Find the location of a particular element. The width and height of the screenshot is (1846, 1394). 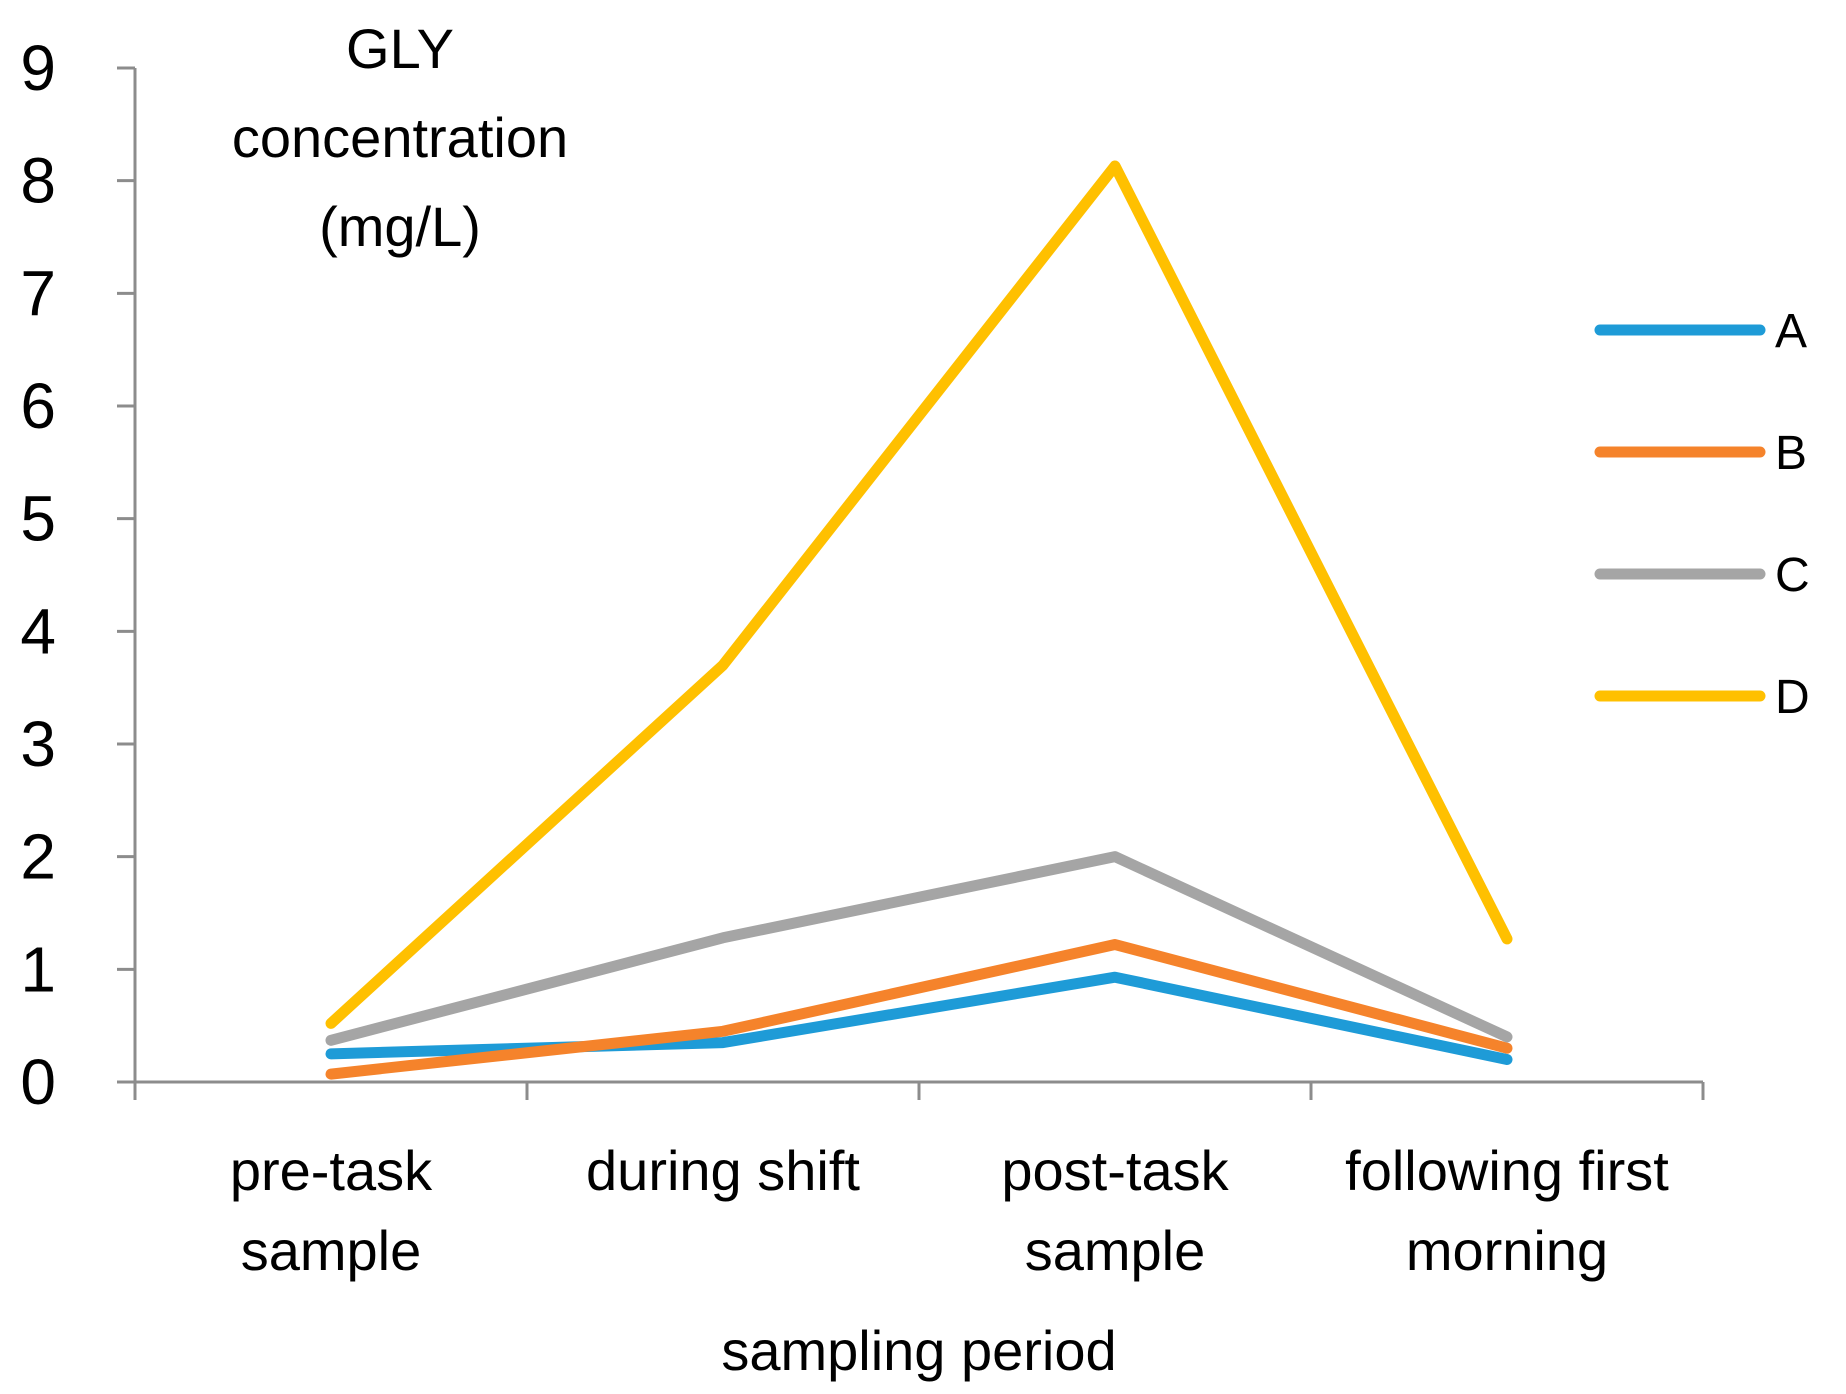

y-tick-label: 7 is located at coordinates (38, 293).